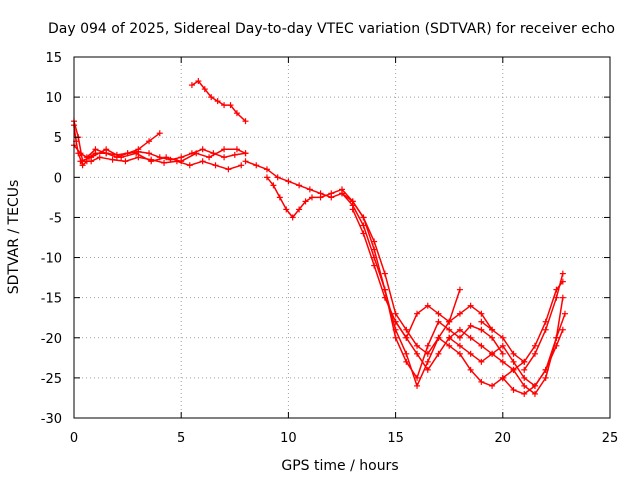  What do you see at coordinates (58, 178) in the screenshot?
I see `y-tick-label: 0` at bounding box center [58, 178].